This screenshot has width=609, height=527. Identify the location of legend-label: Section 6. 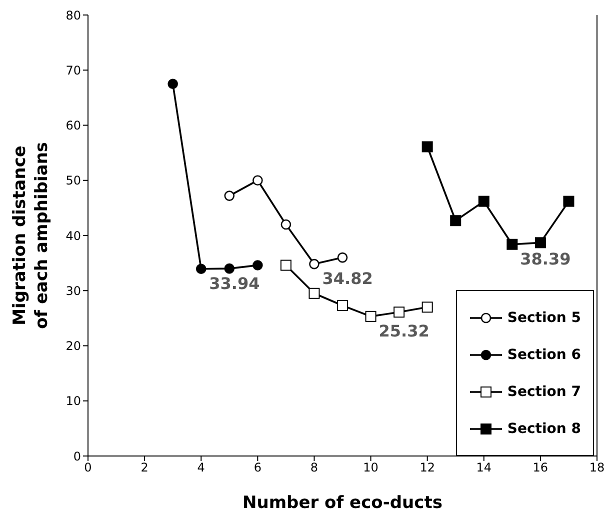
(544, 354).